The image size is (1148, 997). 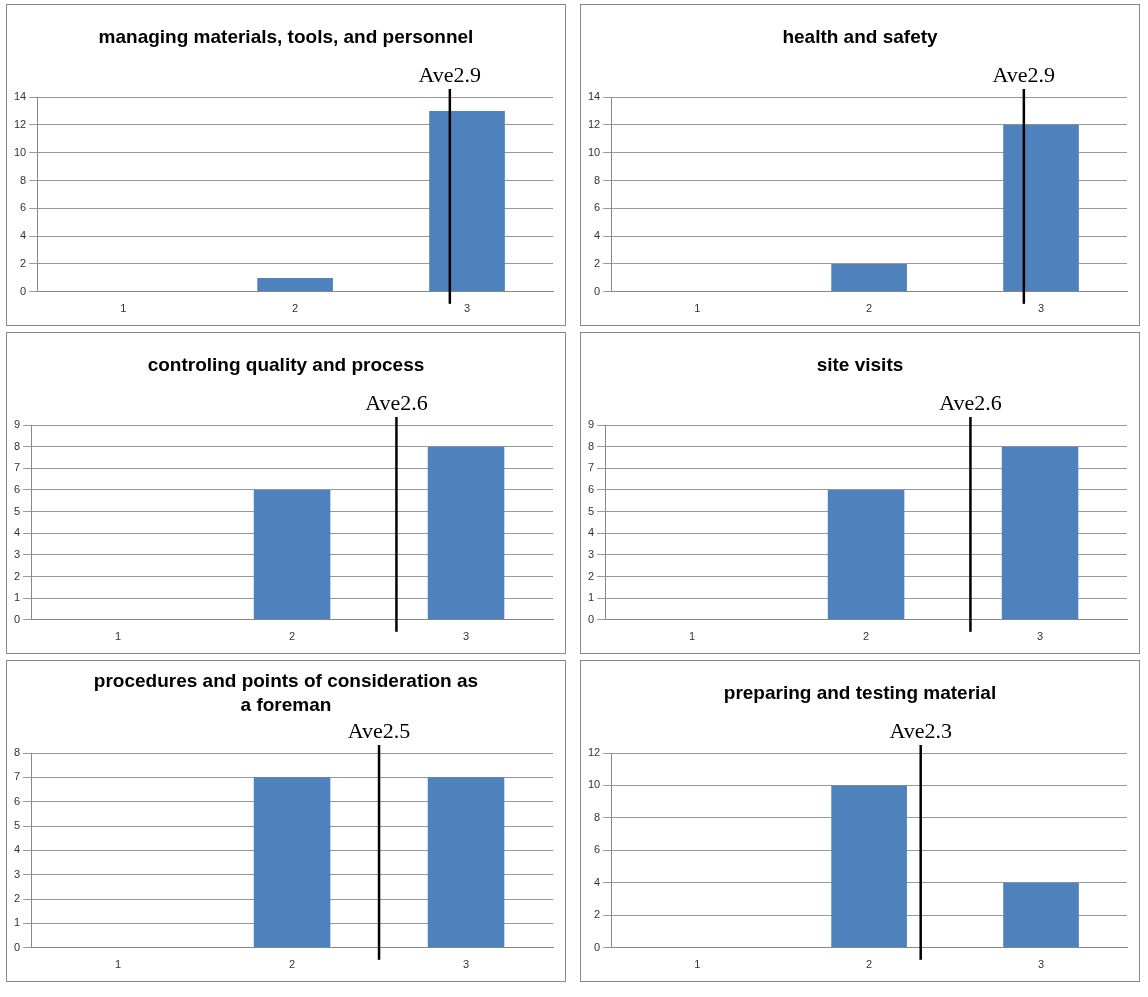 I want to click on chart-title: health and safety, so click(x=860, y=37).